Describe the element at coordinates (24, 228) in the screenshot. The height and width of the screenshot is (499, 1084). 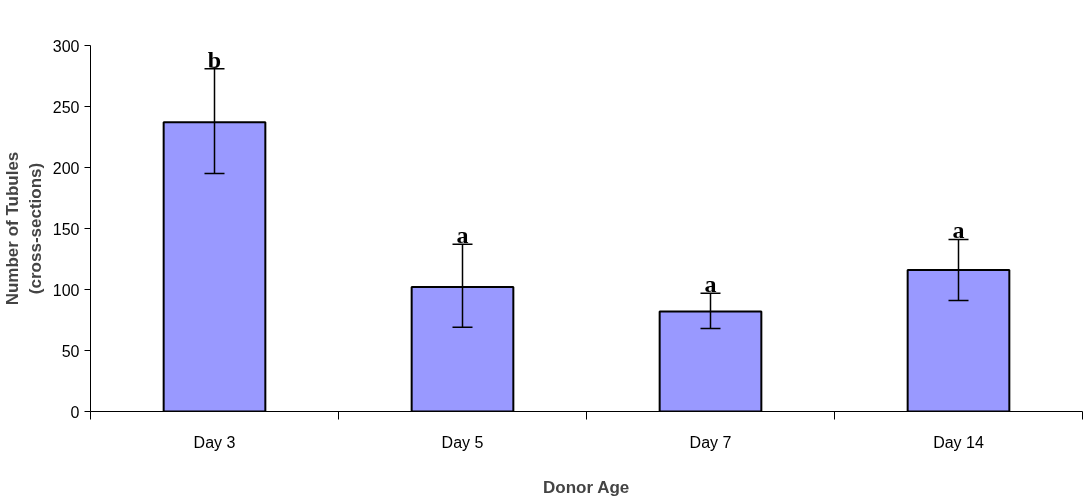
I see `y-axis-title: Number of Tubules (cross-sections)` at that location.